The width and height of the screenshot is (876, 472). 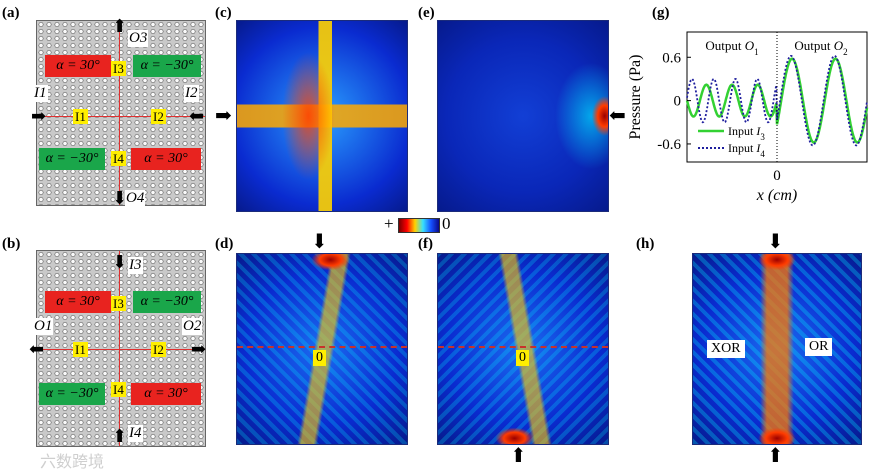 What do you see at coordinates (726, 349) in the screenshot?
I see `xor-label: XOR` at bounding box center [726, 349].